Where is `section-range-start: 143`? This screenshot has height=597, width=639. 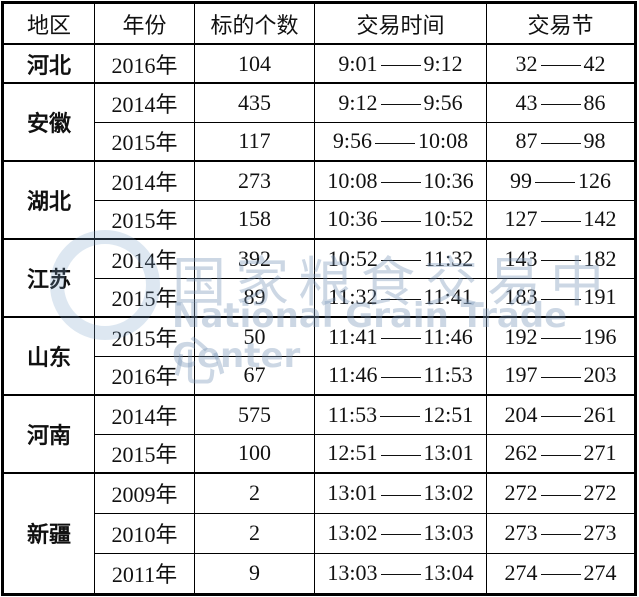
section-range-start: 143 is located at coordinates (521, 258).